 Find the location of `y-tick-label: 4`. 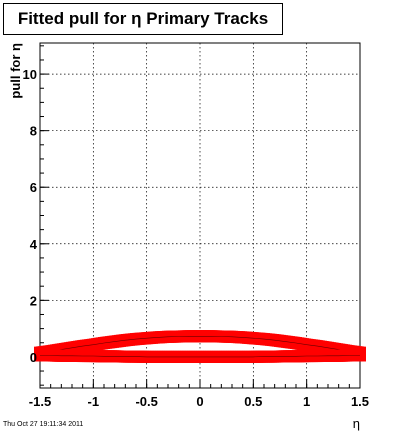

y-tick-label: 4 is located at coordinates (34, 244).